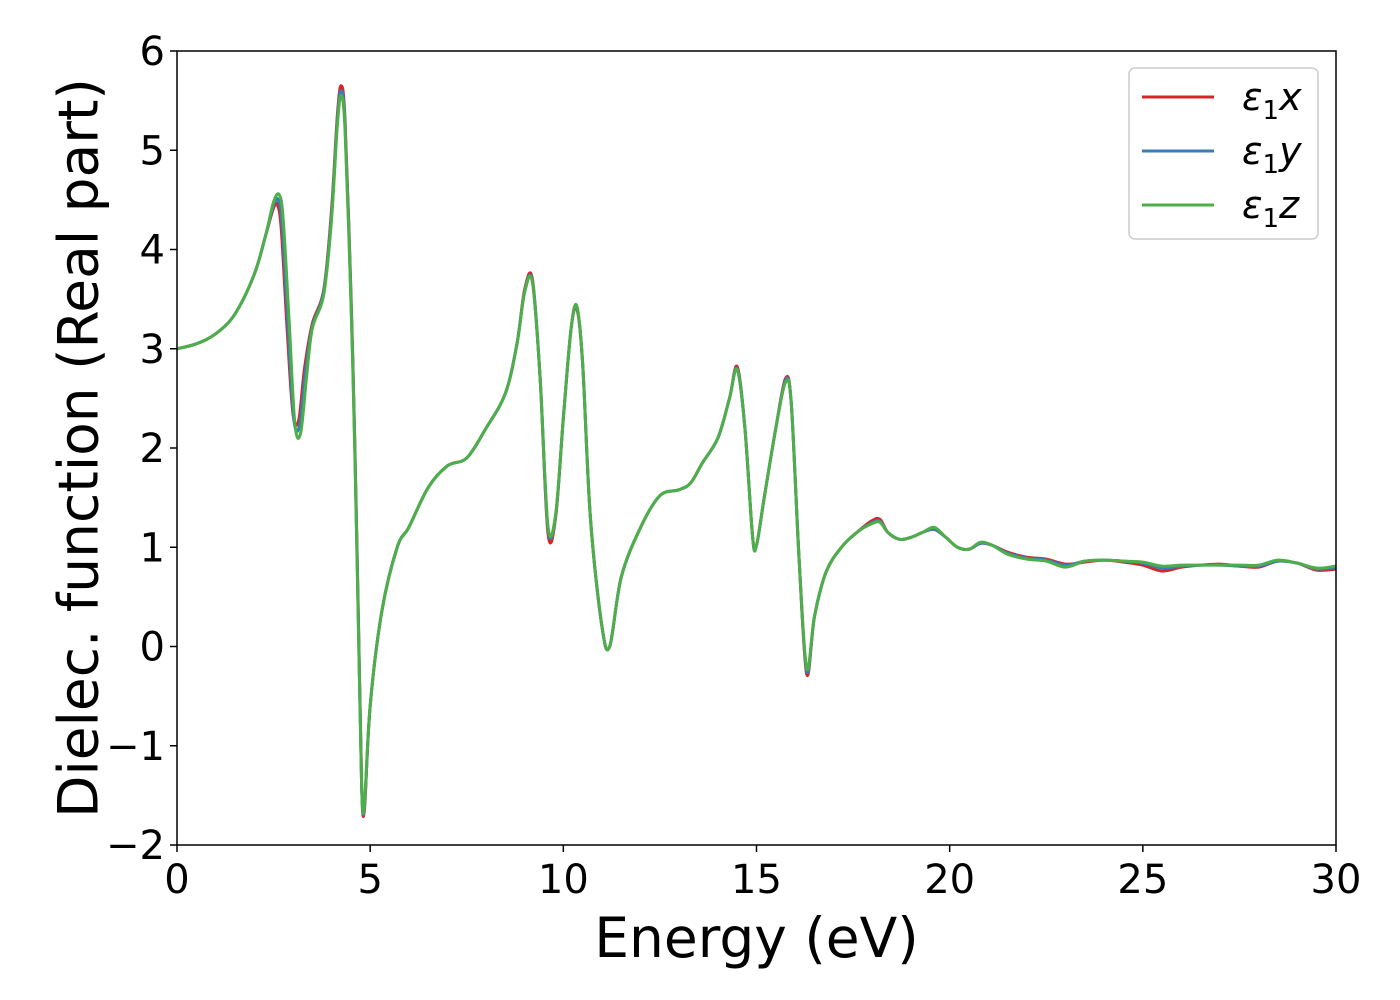 The image size is (1400, 1000). Describe the element at coordinates (152, 251) in the screenshot. I see `y-tick-label: 4` at that location.